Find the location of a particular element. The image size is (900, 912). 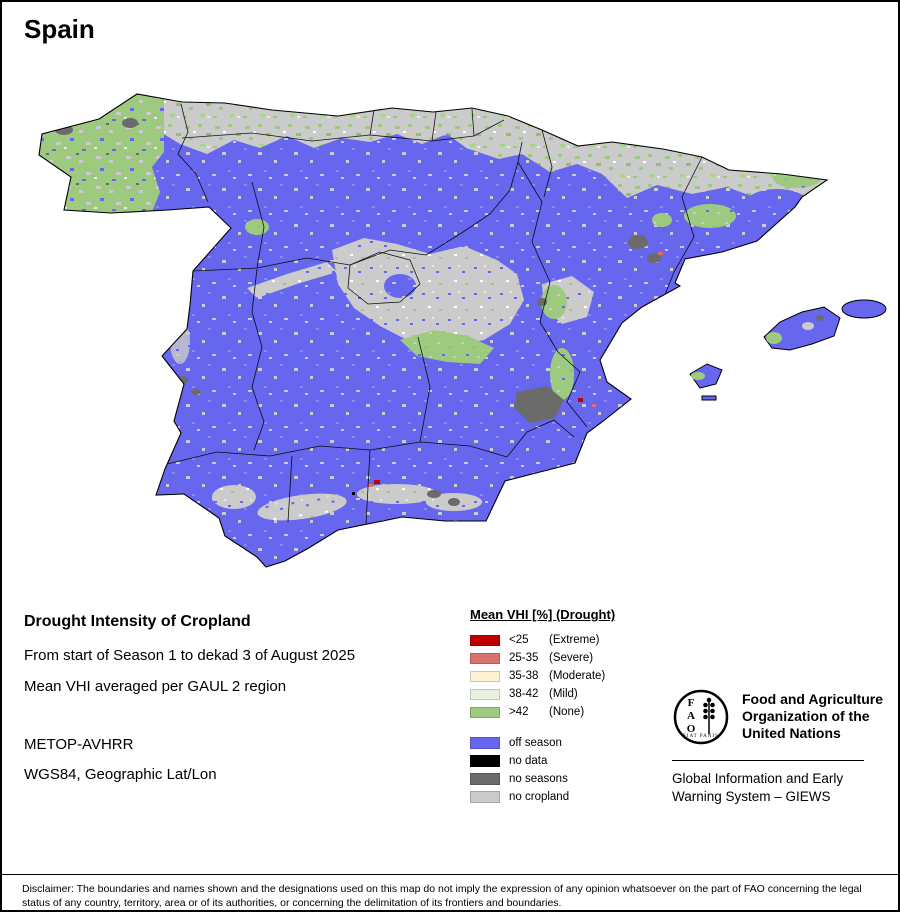

legend-title: Mean VHI [%] (Drought) is located at coordinates (543, 614).